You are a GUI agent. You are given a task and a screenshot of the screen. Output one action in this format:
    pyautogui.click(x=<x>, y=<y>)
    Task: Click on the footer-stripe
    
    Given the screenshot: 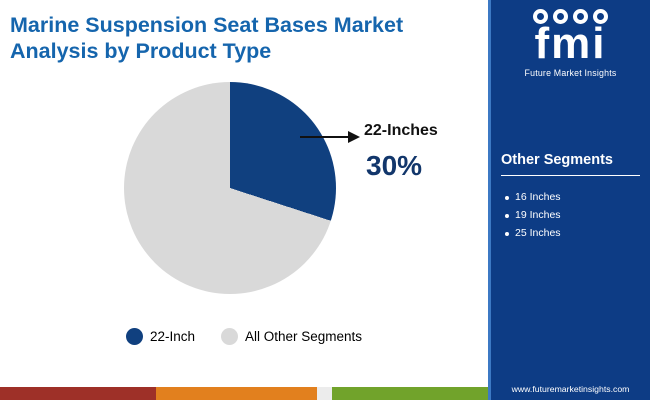 What is the action you would take?
    pyautogui.click(x=244, y=393)
    